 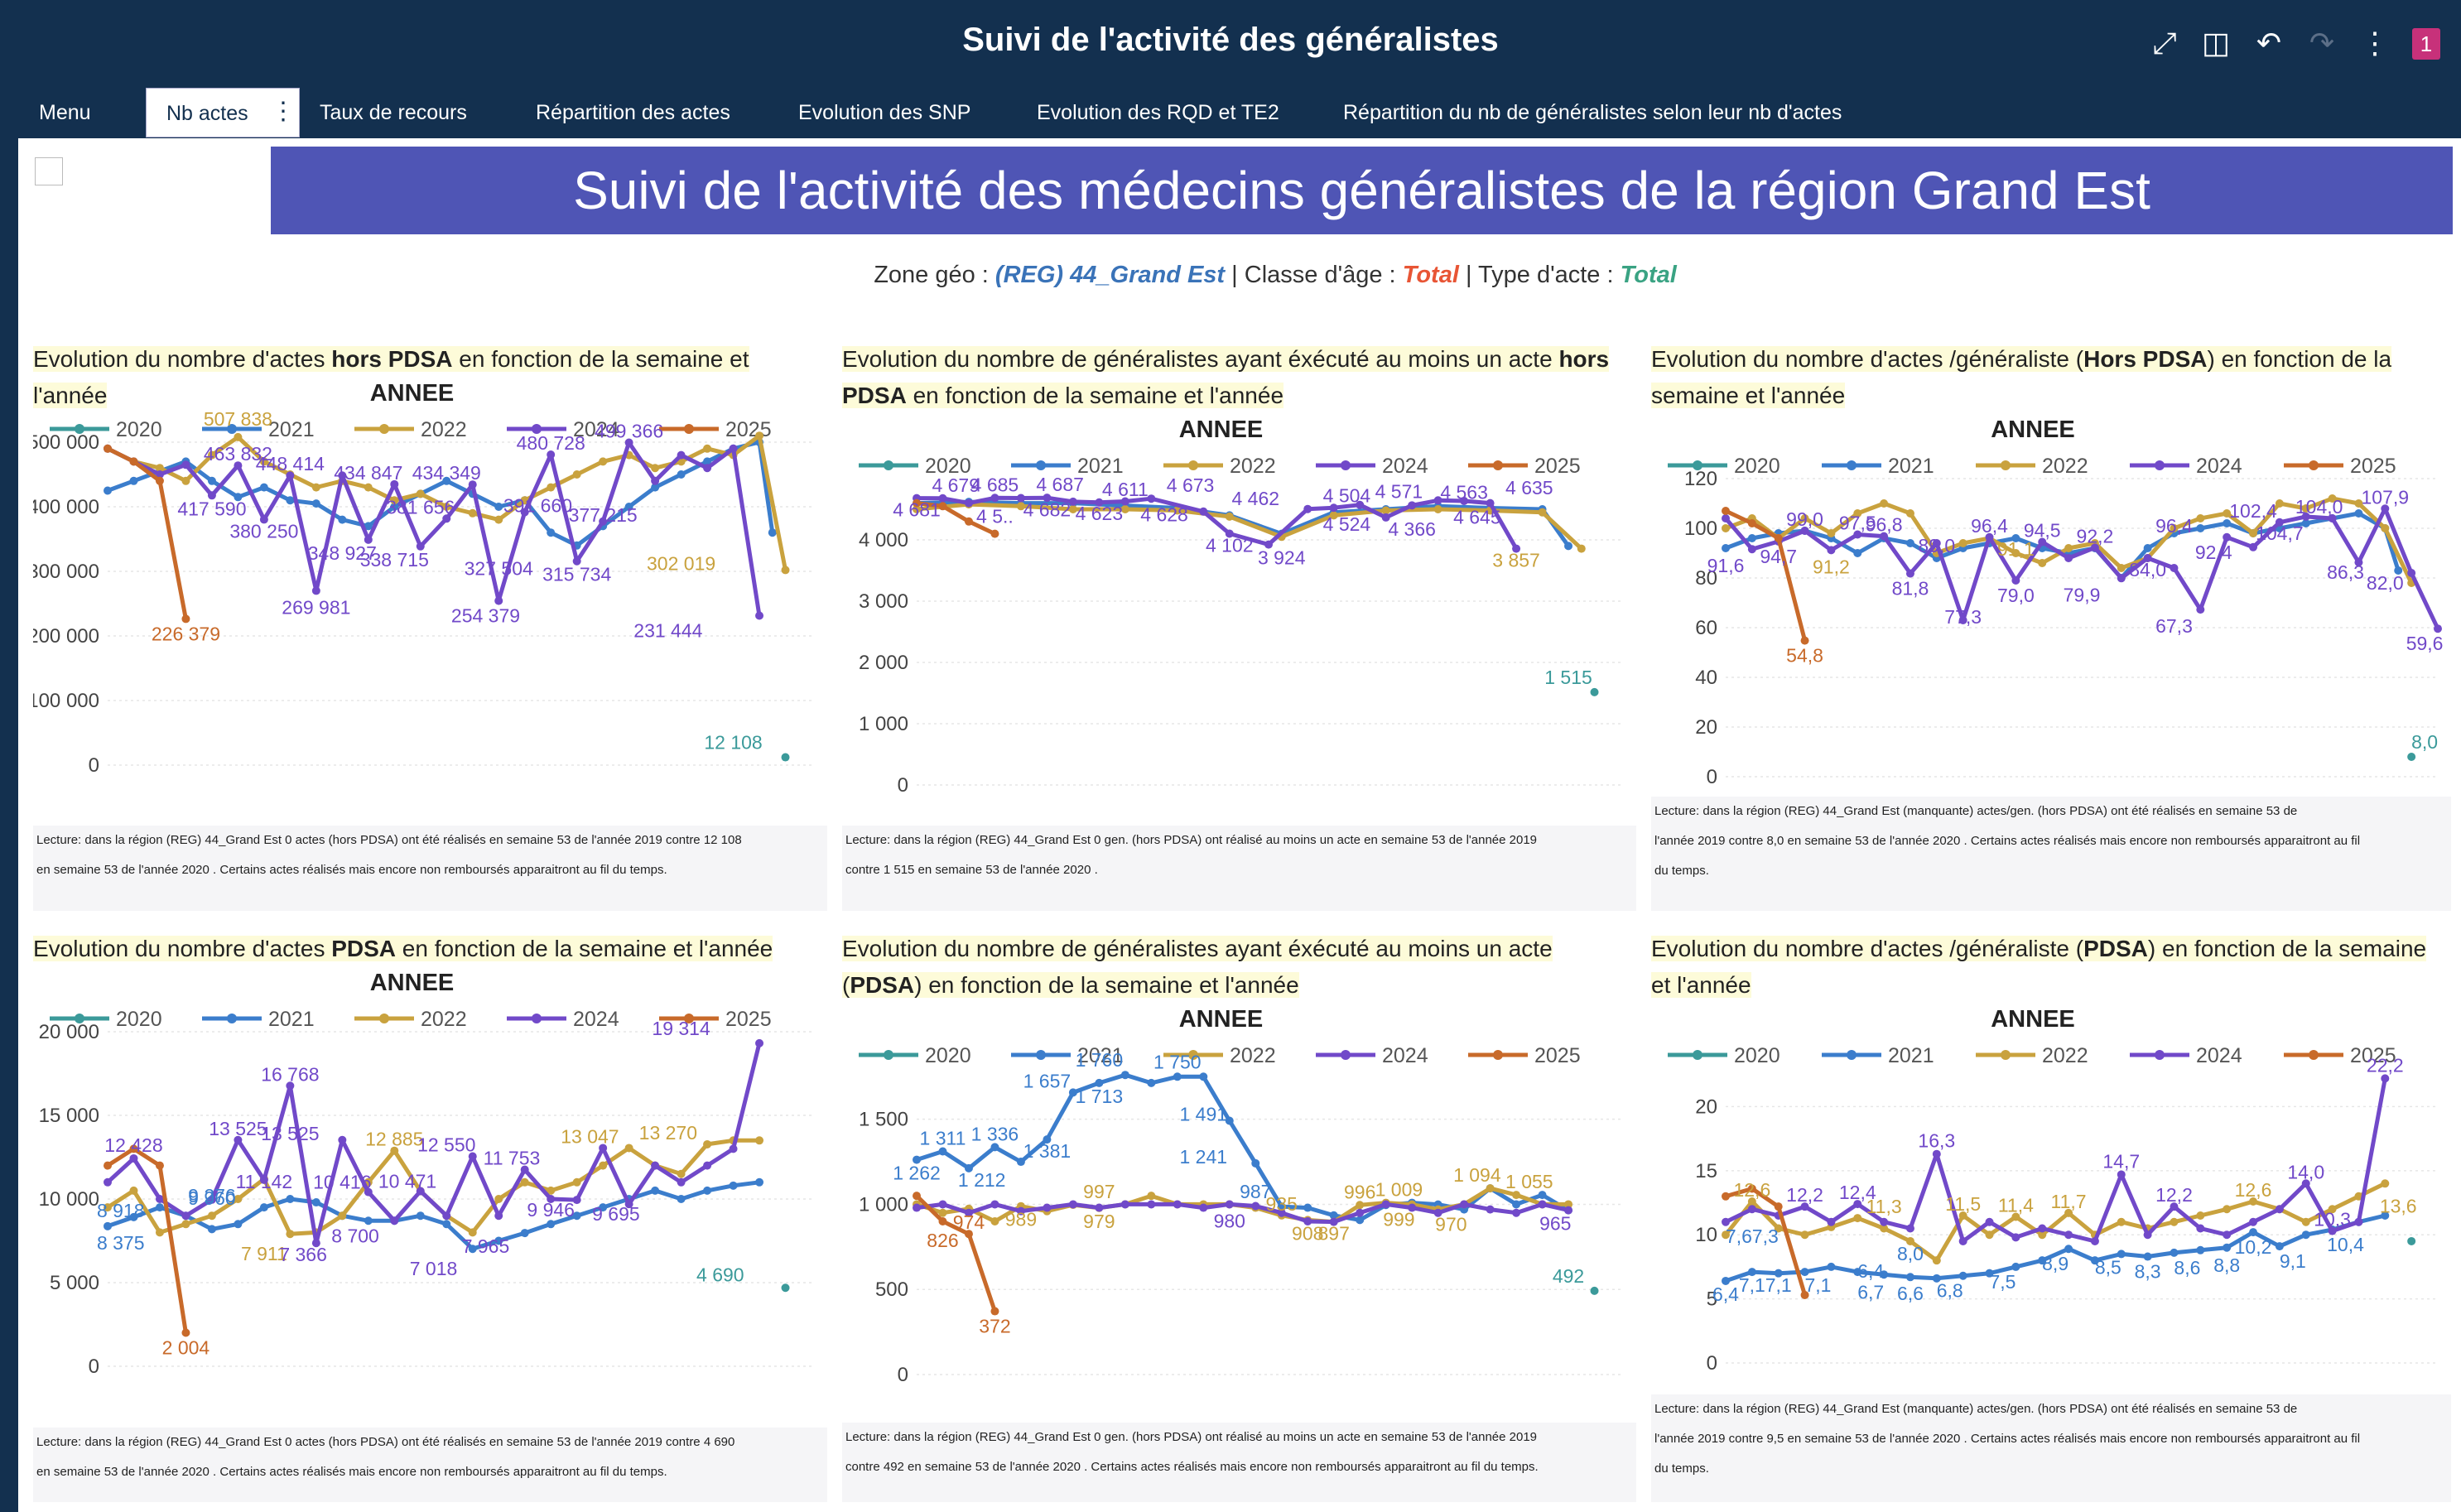 I want to click on tab-evolution-des-snp: Evolution des SNP, so click(x=884, y=112).